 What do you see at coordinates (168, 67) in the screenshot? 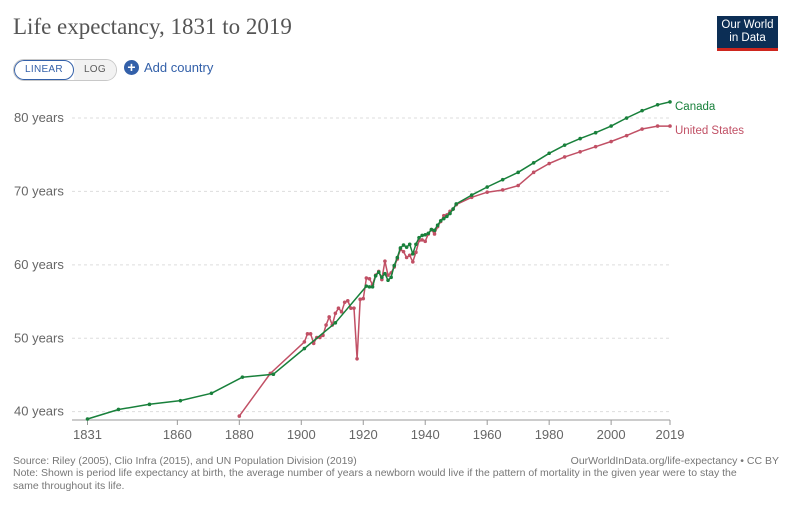
I see `add-country-button: + Add country` at bounding box center [168, 67].